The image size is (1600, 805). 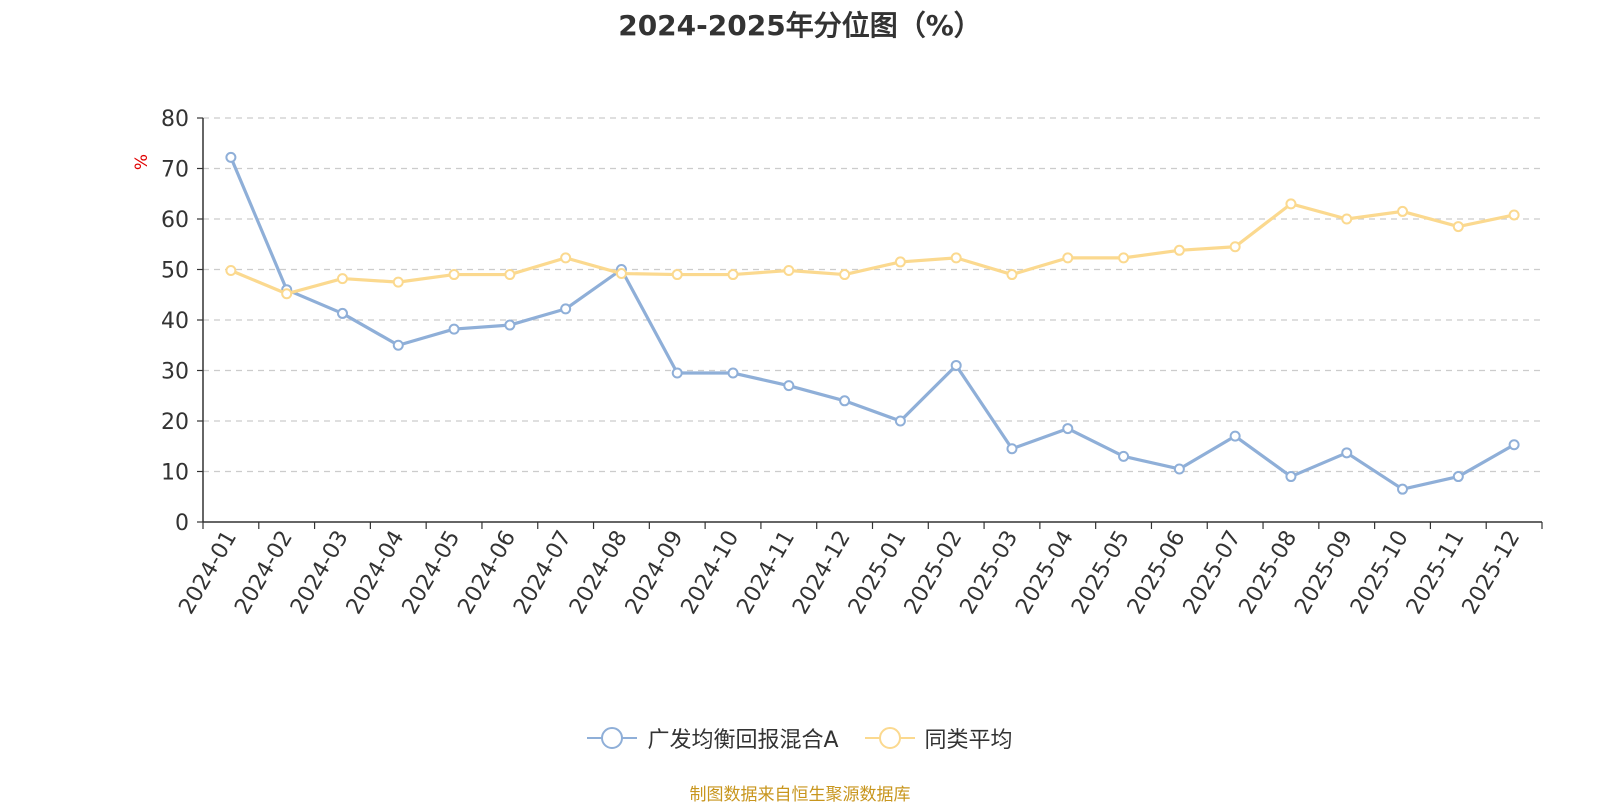 What do you see at coordinates (175, 170) in the screenshot?
I see `y-tick-label: 70` at bounding box center [175, 170].